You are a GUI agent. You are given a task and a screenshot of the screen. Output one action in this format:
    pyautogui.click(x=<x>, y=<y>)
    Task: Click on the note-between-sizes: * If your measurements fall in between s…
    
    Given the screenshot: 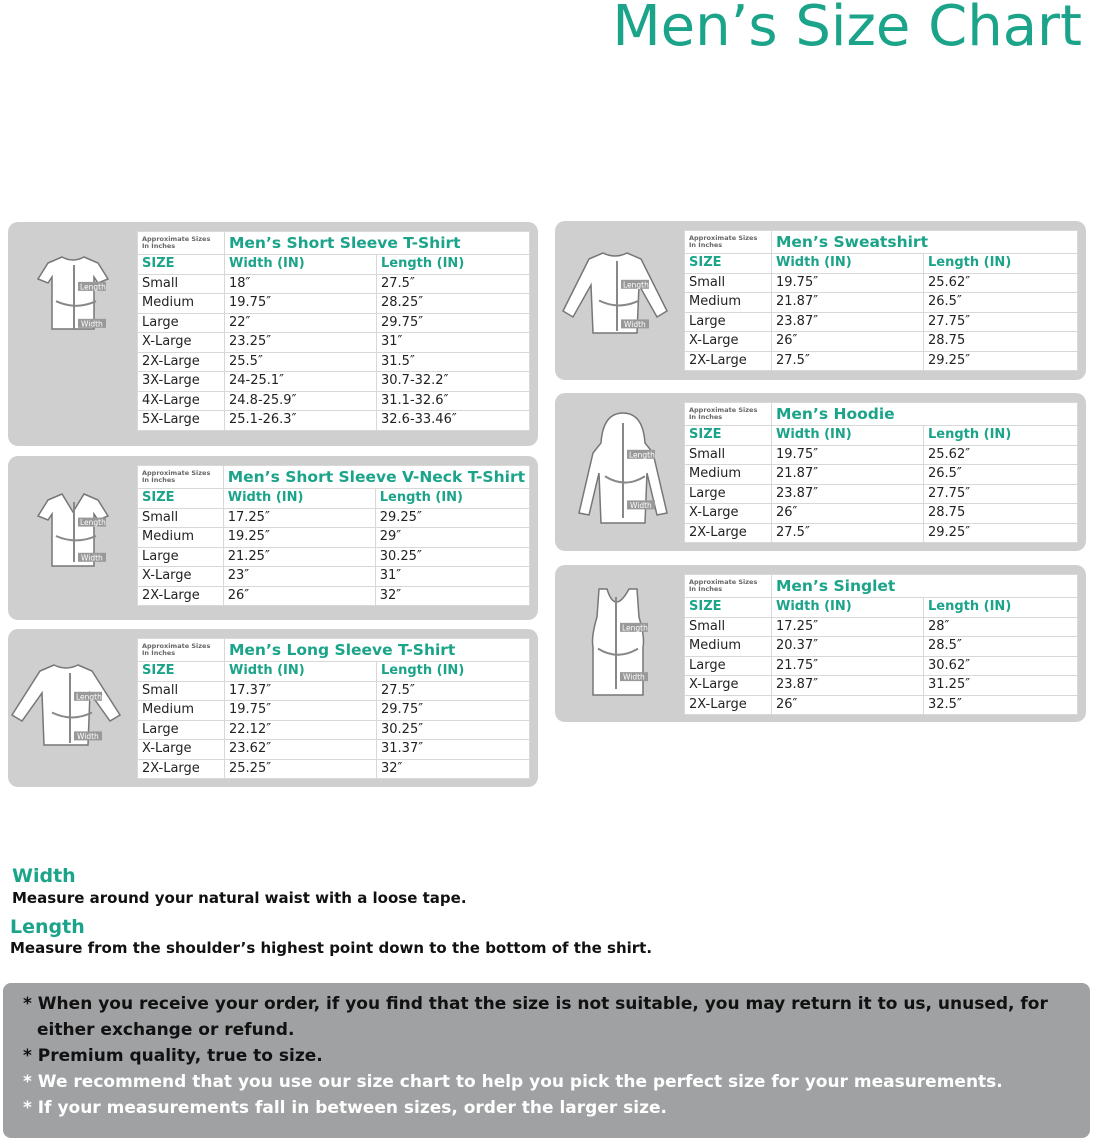 What is the action you would take?
    pyautogui.click(x=345, y=1108)
    